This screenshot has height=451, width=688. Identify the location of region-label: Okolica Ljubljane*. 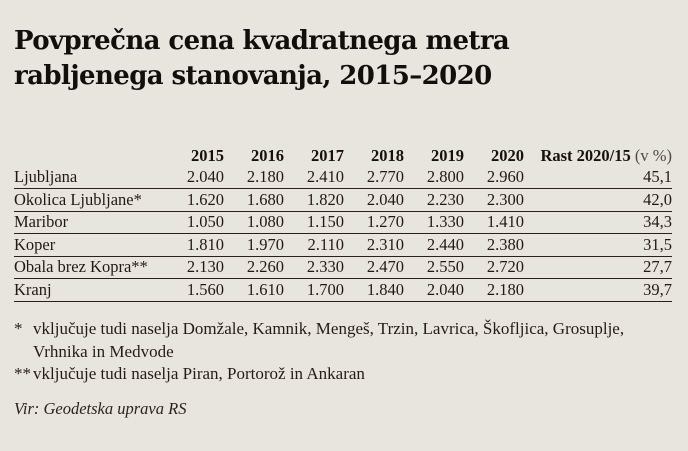
(78, 199).